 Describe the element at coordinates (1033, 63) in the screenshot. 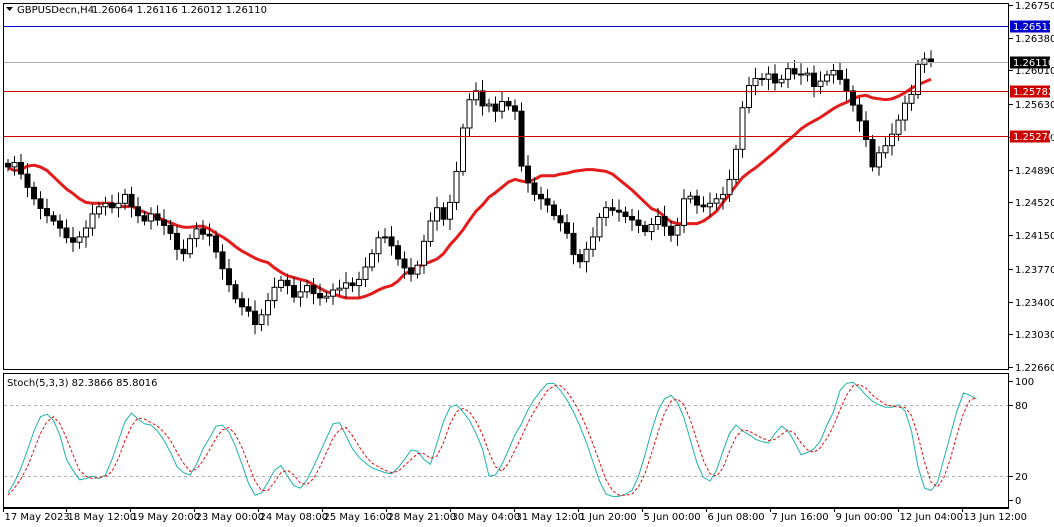

I see `current-price-label: 1.26110` at that location.